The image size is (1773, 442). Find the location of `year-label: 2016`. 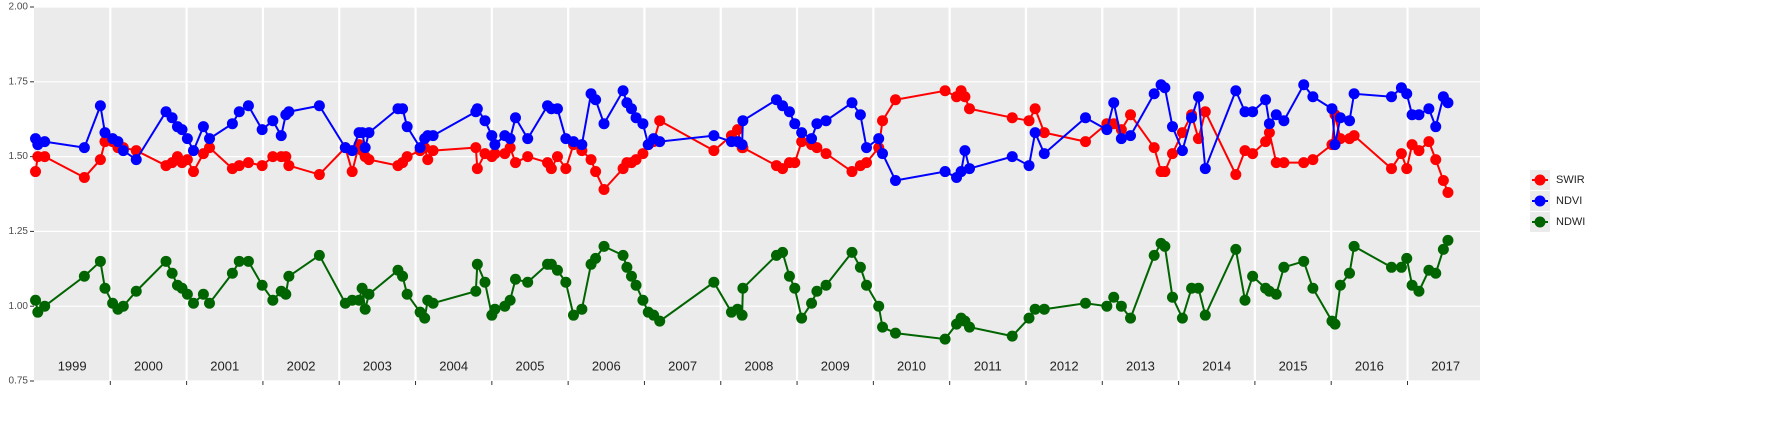

year-label: 2016 is located at coordinates (1369, 365).